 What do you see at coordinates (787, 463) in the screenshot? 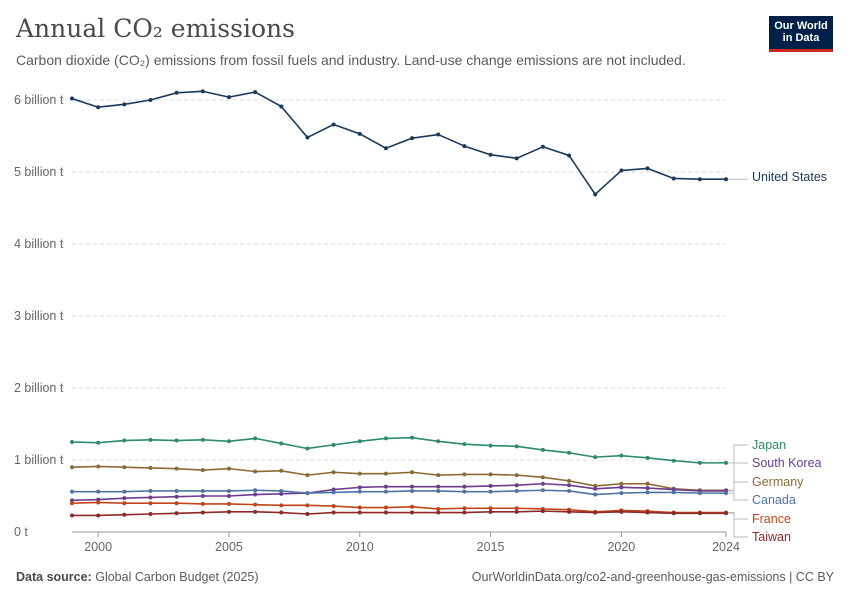
I see `series-label-south-korea: South Korea` at bounding box center [787, 463].